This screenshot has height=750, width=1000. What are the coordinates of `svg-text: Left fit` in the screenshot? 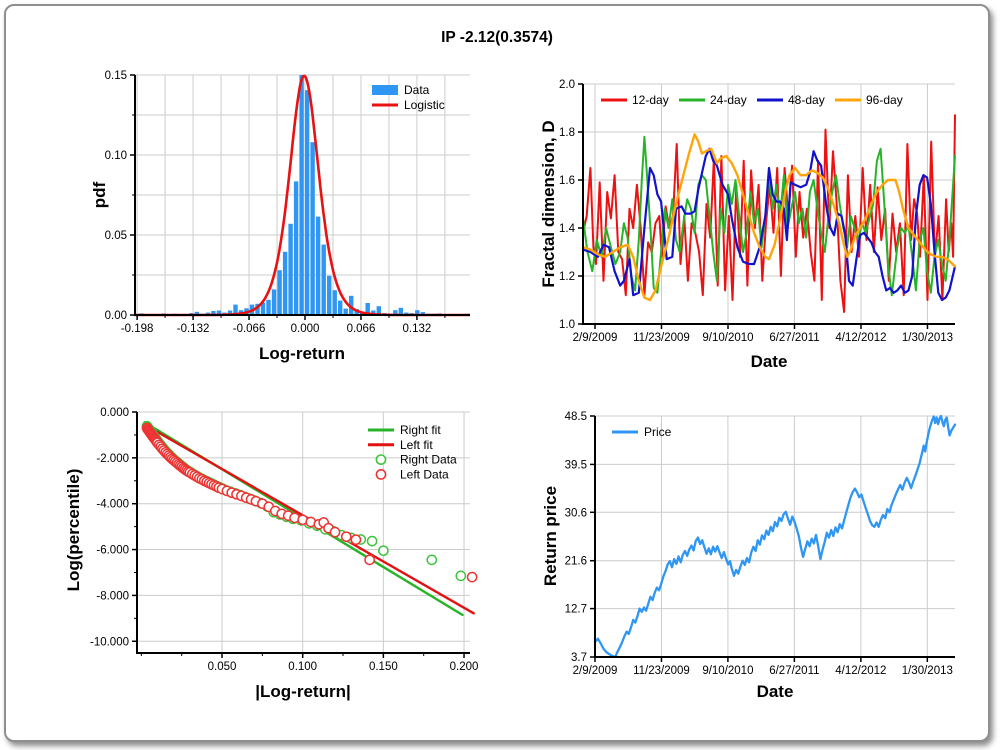 It's located at (416, 445).